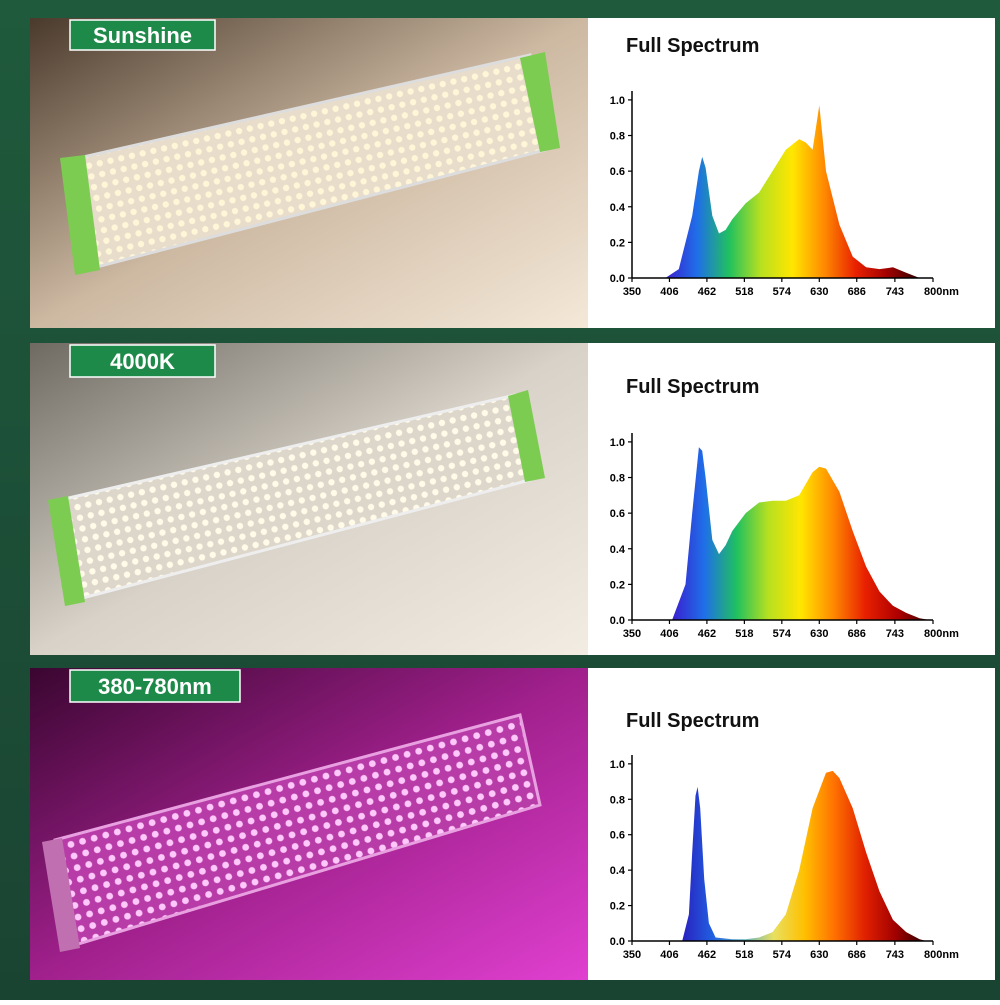  I want to click on photo-label: Sunshine, so click(142, 35).